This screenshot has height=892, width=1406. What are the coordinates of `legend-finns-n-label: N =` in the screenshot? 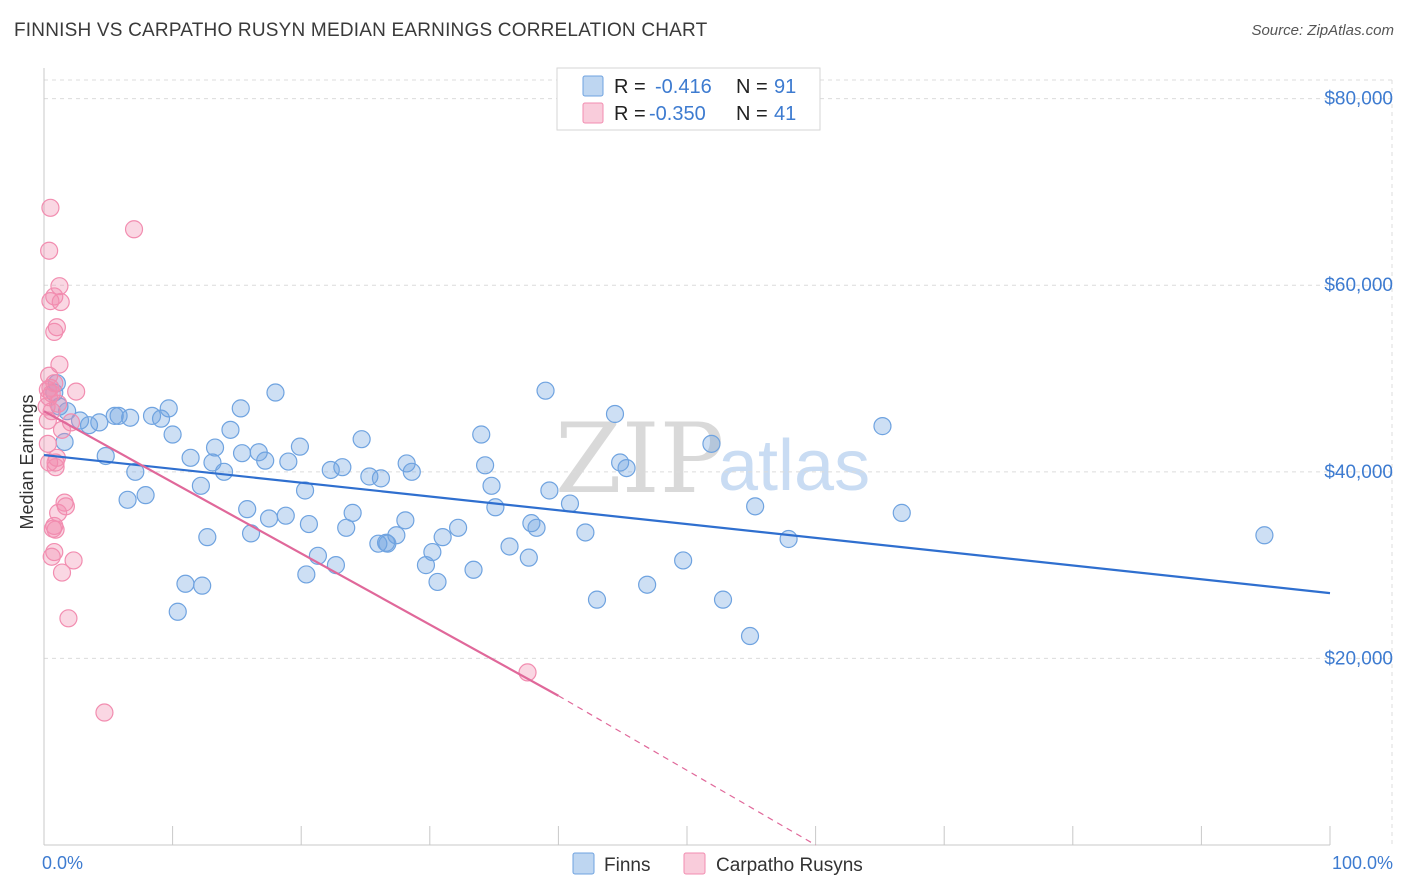 It's located at (752, 87).